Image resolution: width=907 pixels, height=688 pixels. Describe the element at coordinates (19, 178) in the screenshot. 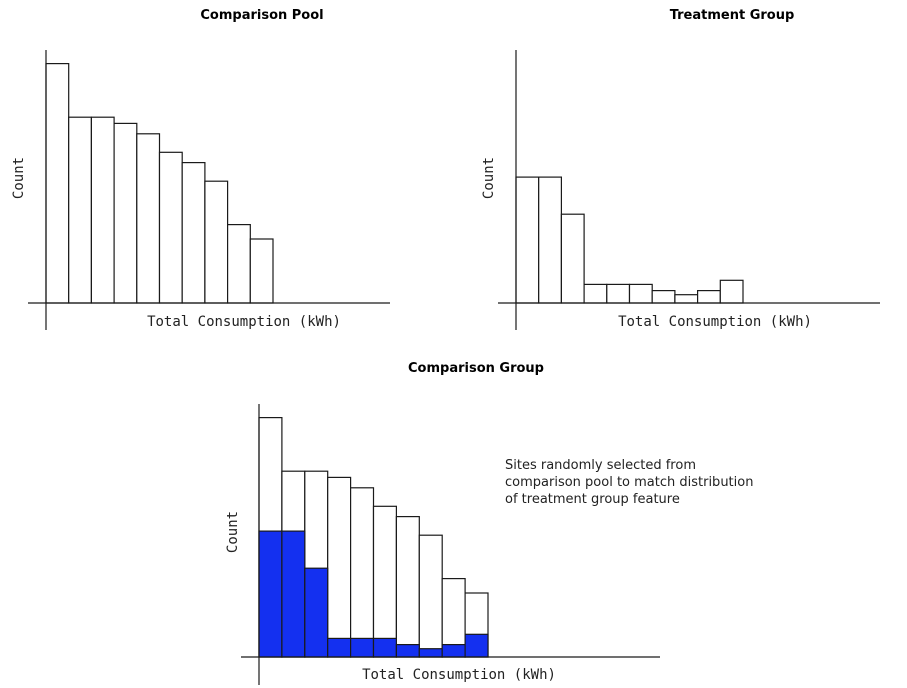

I see `comparison-pool-ylabel: Count` at that location.